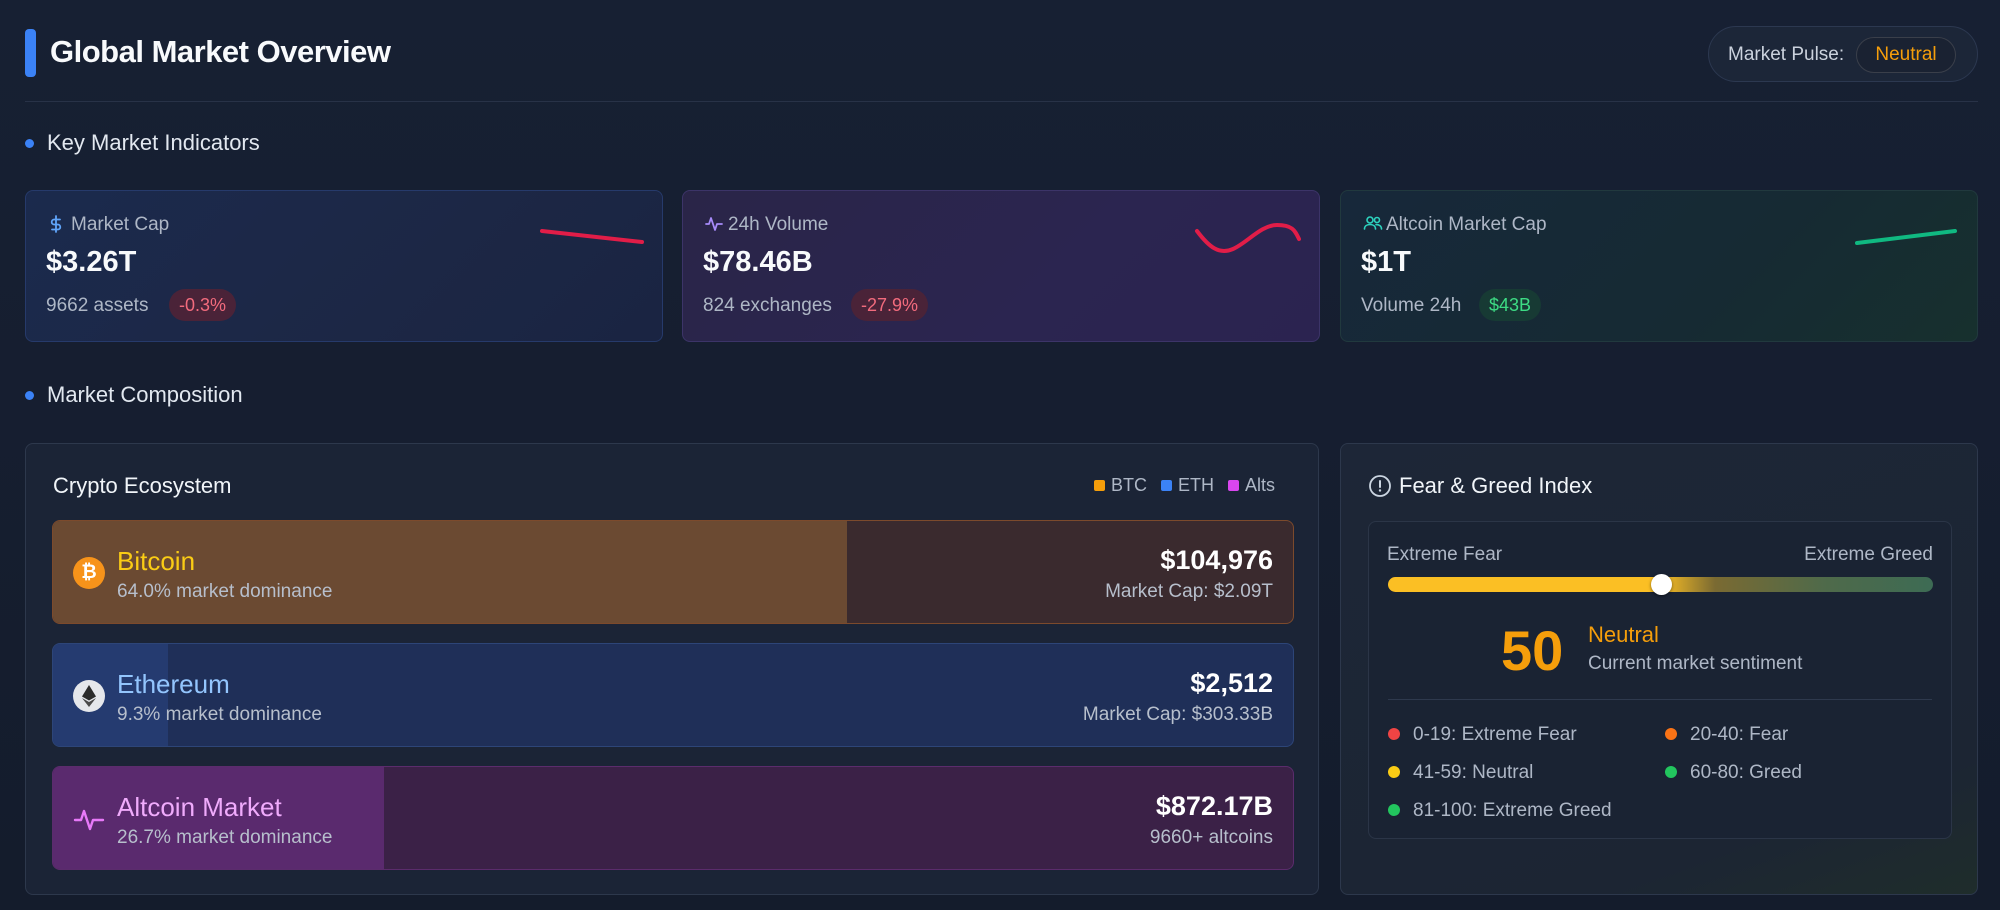 Image resolution: width=2000 pixels, height=910 pixels. Describe the element at coordinates (120, 224) in the screenshot. I see `card-label: Market Cap` at that location.